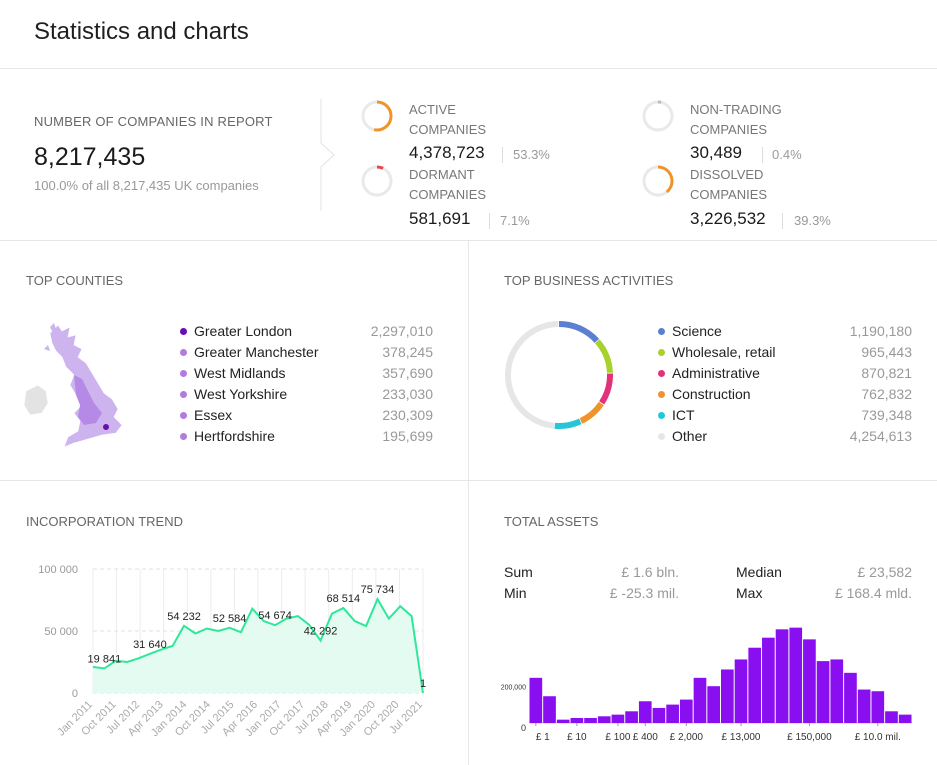 This screenshot has width=937, height=765. Describe the element at coordinates (591, 595) in the screenshot. I see `assets-stat-min: Min £ -25.3 mil.` at that location.